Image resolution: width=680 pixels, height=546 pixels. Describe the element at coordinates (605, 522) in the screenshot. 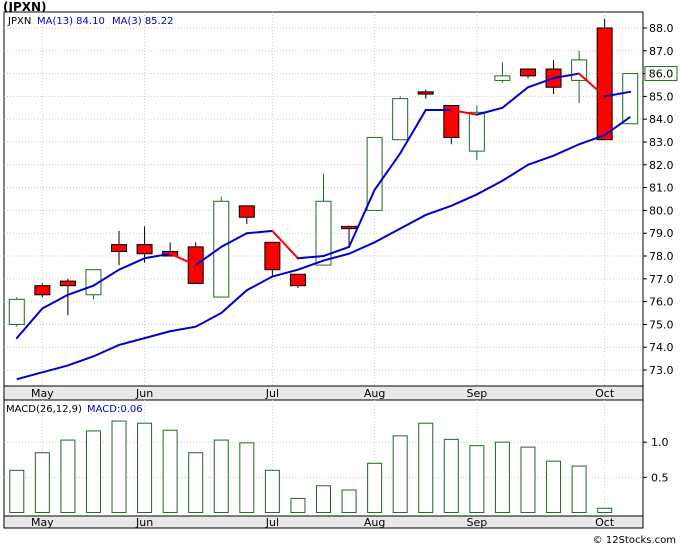

I see `macd-month-label: Oct` at that location.